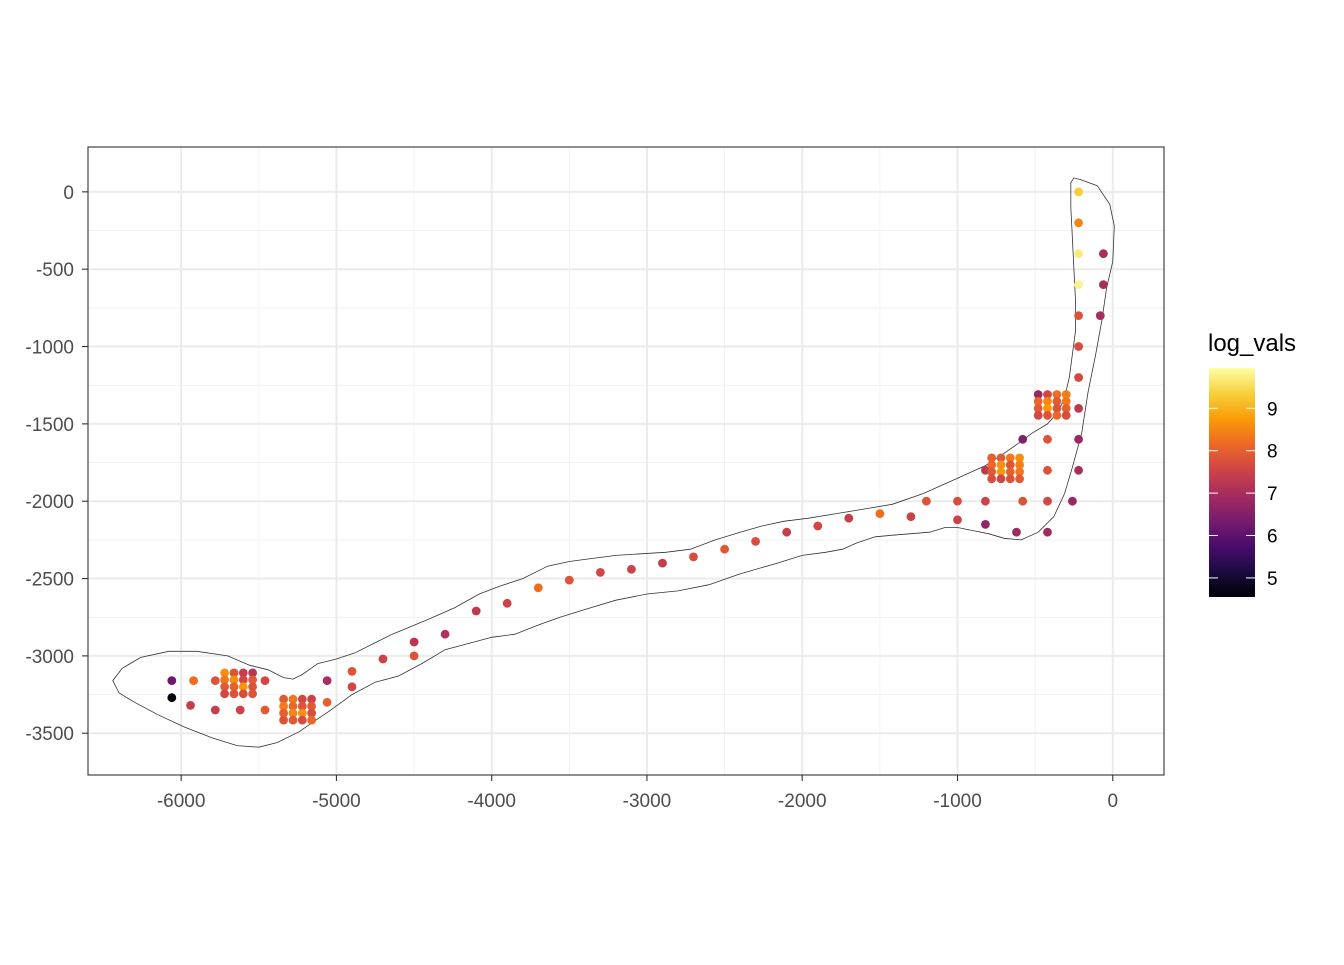 Image resolution: width=1344 pixels, height=965 pixels. What do you see at coordinates (1252, 463) in the screenshot?
I see `legend: log_vals 5 6 7 8 9` at bounding box center [1252, 463].